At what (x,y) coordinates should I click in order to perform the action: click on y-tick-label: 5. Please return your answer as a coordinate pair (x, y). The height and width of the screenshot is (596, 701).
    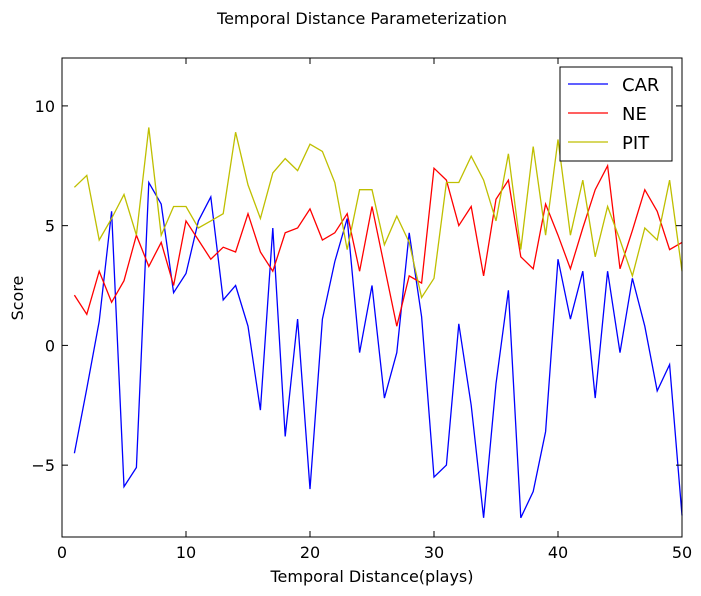
    Looking at the image, I should click on (50, 226).